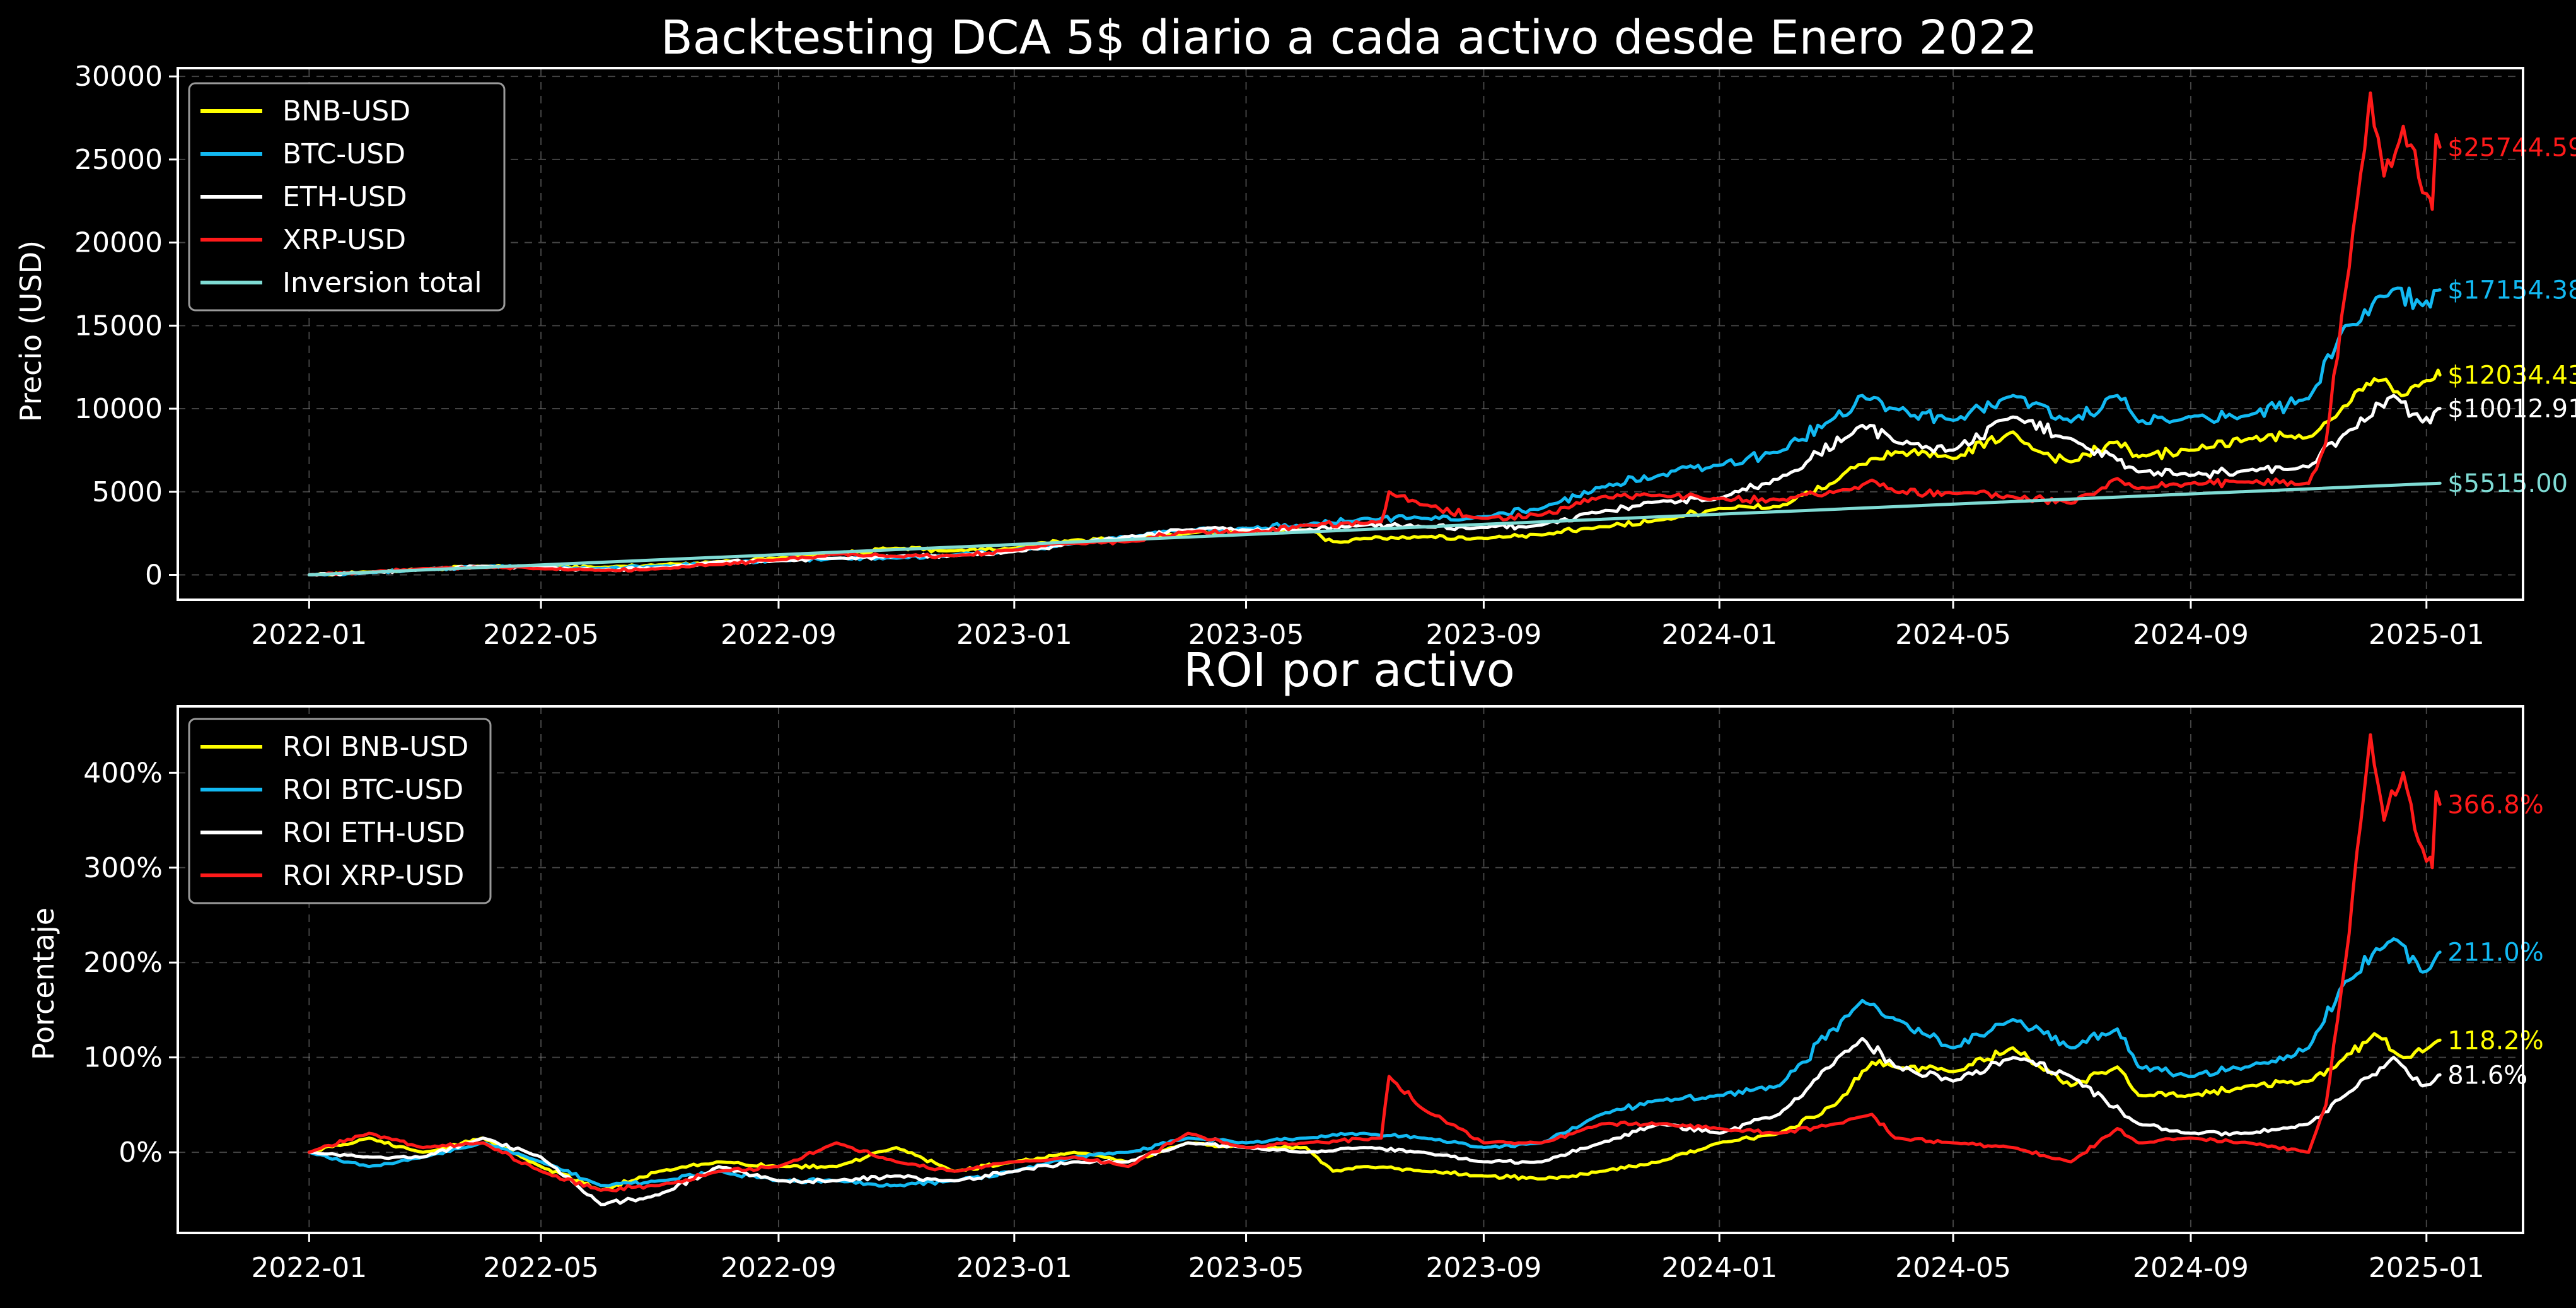  Describe the element at coordinates (541, 1268) in the screenshot. I see `roi-xtick-label: 2022-05` at that location.